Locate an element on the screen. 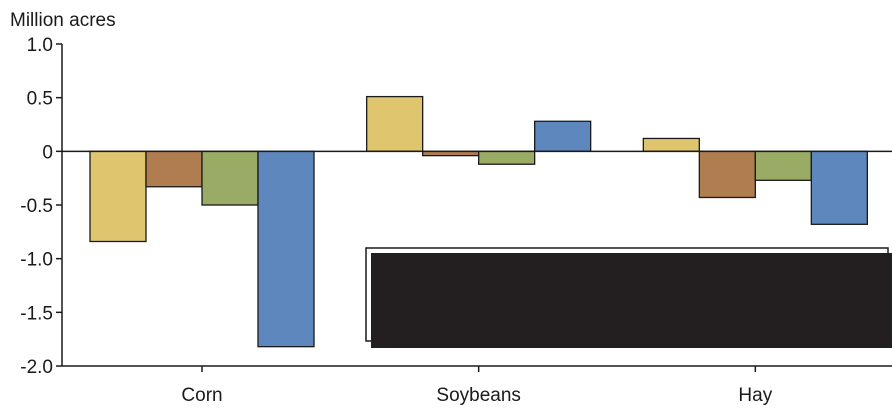 This screenshot has height=413, width=892. y-tick-label: -2.0 is located at coordinates (36, 367).